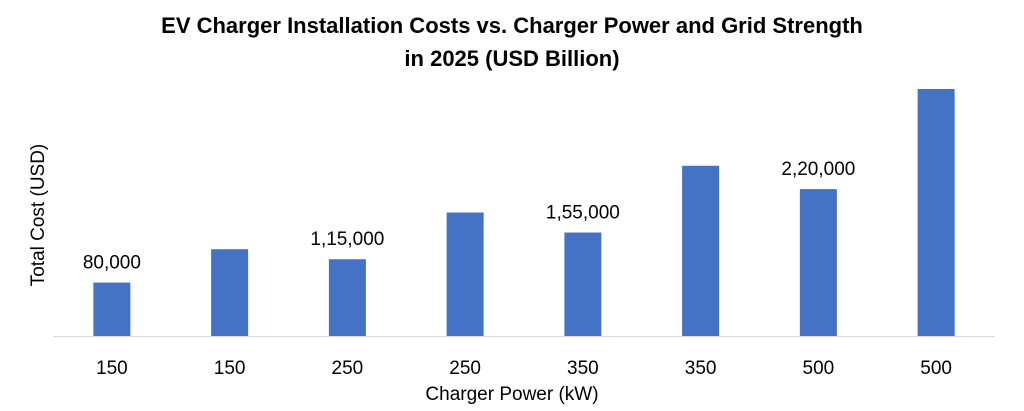  Describe the element at coordinates (818, 169) in the screenshot. I see `data-label: 2,20,000` at that location.